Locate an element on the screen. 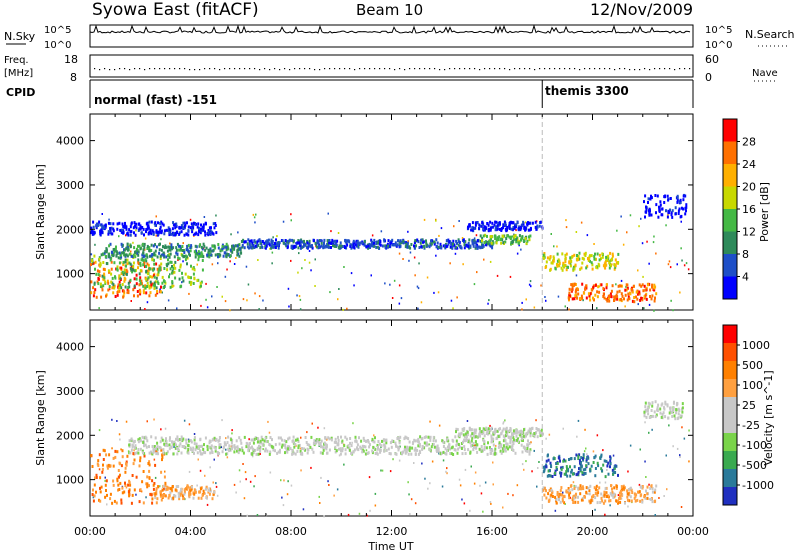 This screenshot has height=554, width=800. x-tick-label: 20:00 is located at coordinates (593, 531).